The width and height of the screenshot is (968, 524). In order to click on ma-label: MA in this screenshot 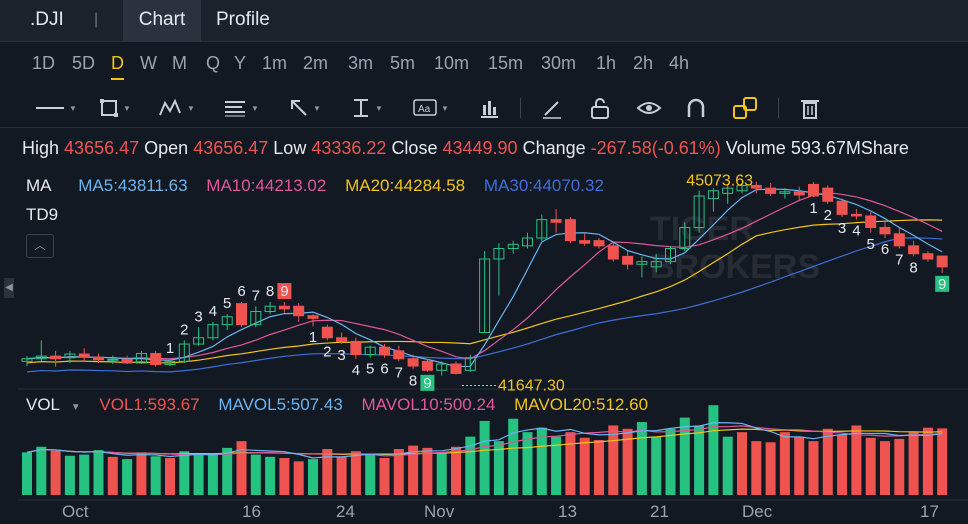, I will do `click(39, 185)`.